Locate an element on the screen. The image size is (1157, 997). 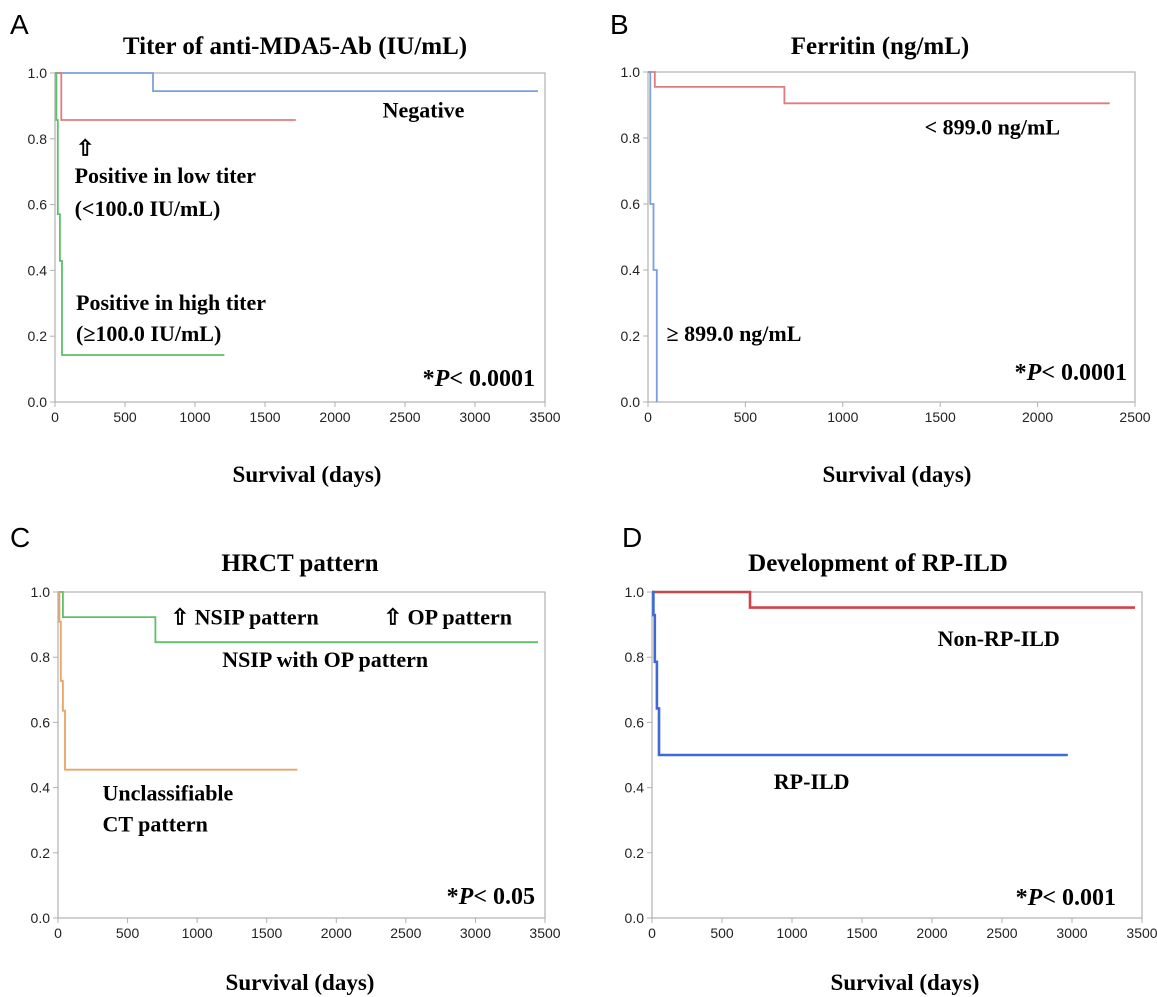
annotation-label: ⇧ is located at coordinates (85, 147).